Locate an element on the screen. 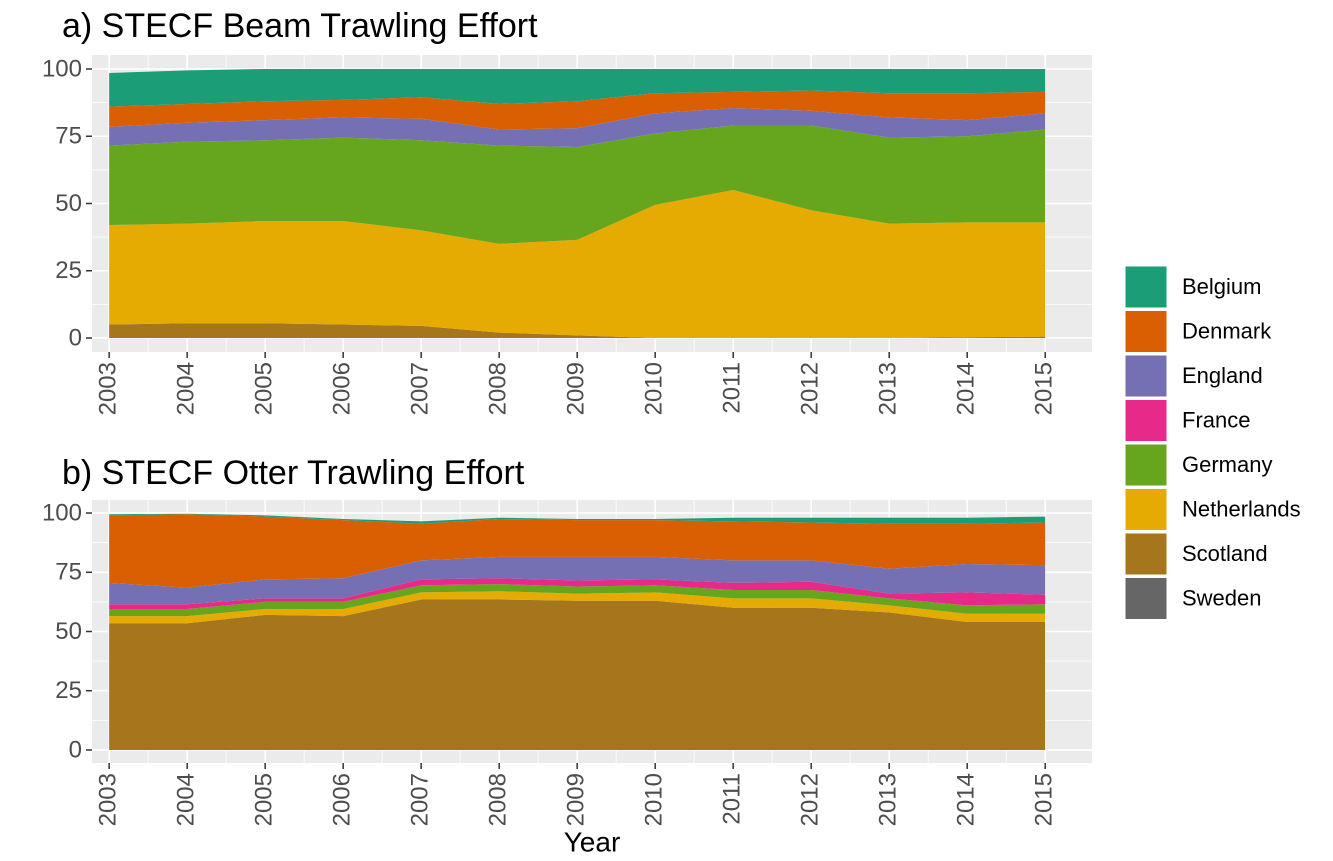 Image resolution: width=1333 pixels, height=861 pixels. legend-label: Belgium is located at coordinates (1221, 286).